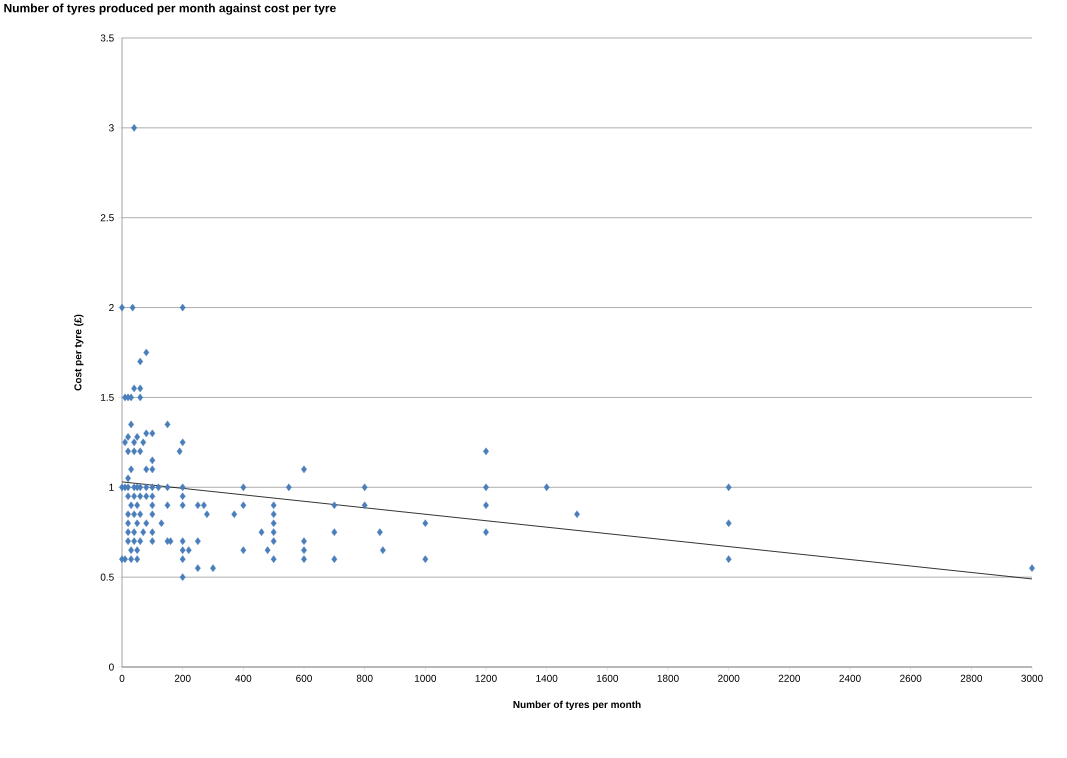 This screenshot has width=1067, height=758. What do you see at coordinates (107, 397) in the screenshot?
I see `y-tick-label: 1.5` at bounding box center [107, 397].